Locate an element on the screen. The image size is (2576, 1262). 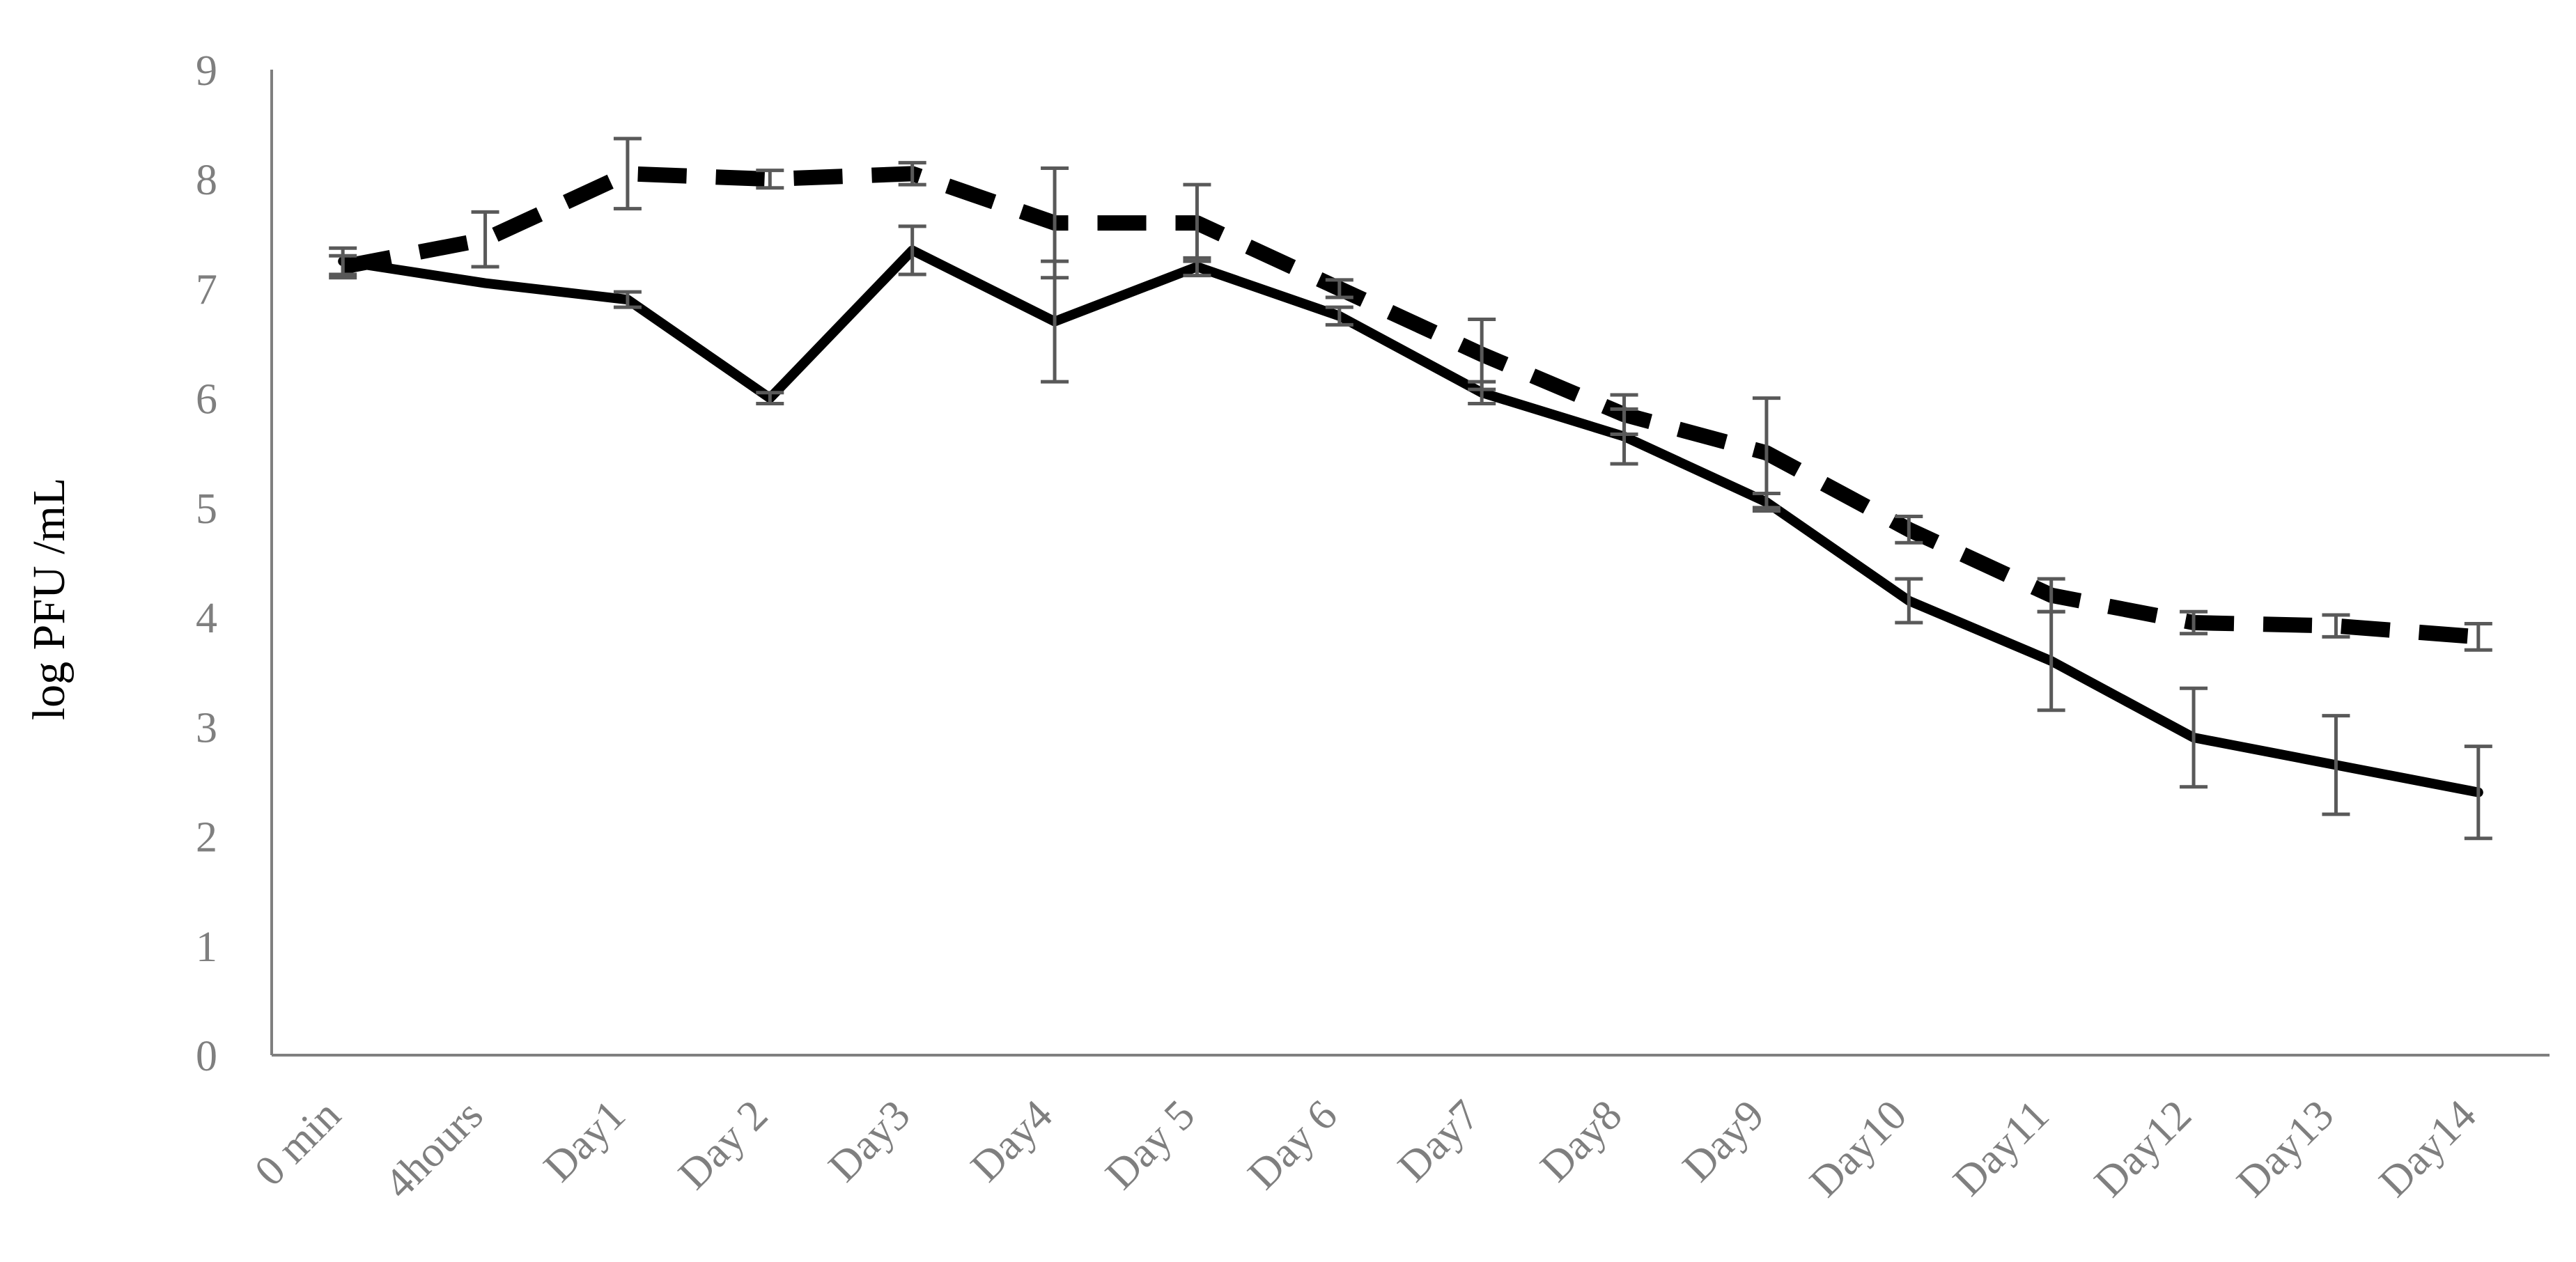
x-tick-label: Day 5 is located at coordinates (1150, 1145).